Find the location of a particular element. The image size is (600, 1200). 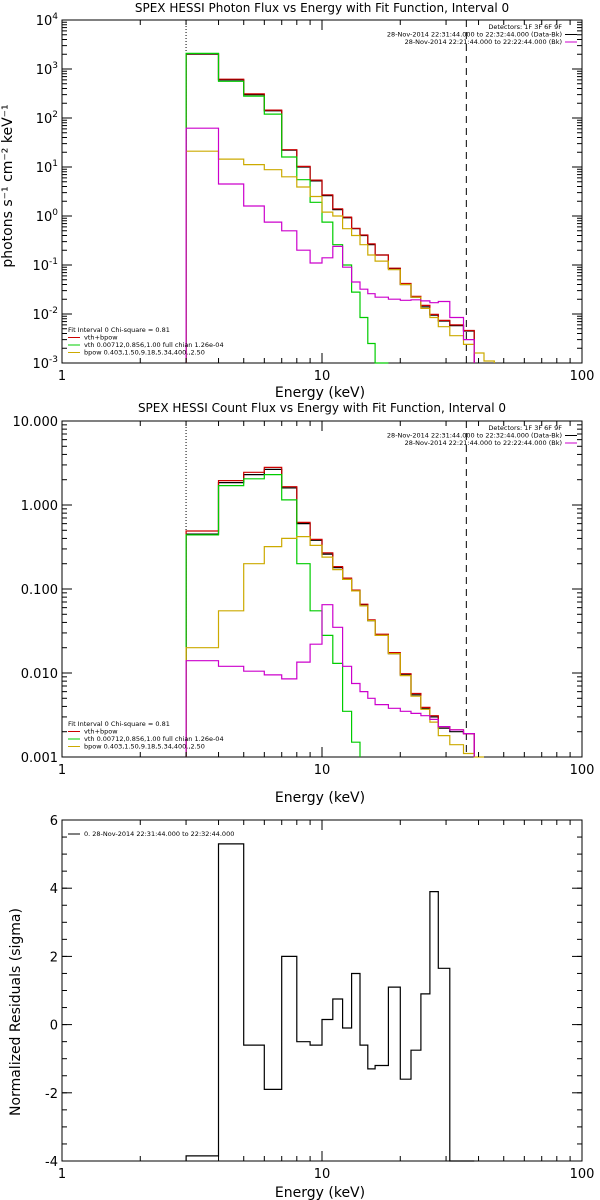

count-flux-reference-lines is located at coordinates (326, 589).